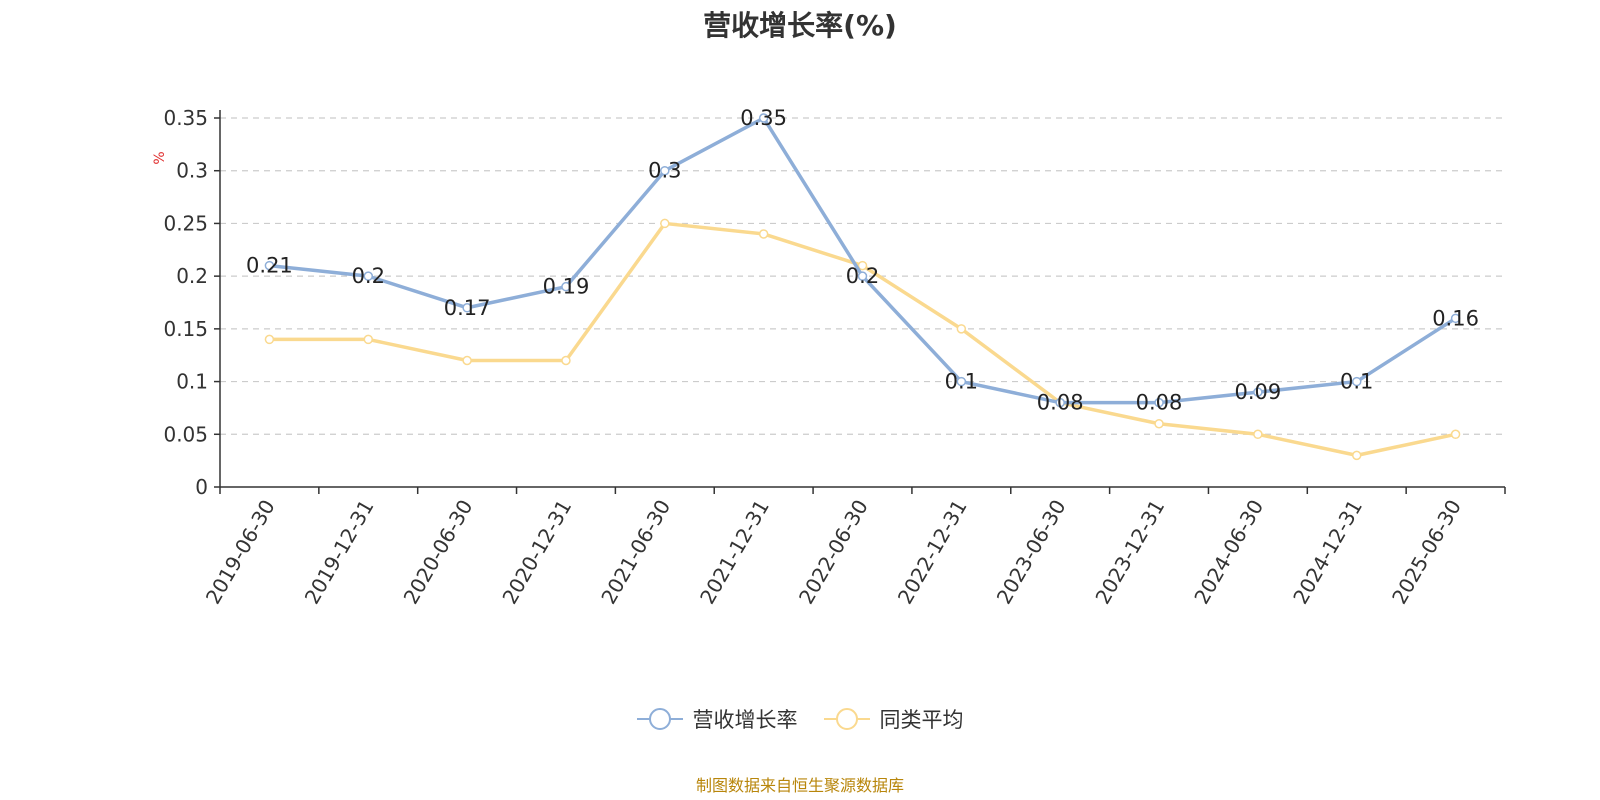 The image size is (1600, 800). I want to click on x-tick-label: 2024-06-30, so click(1228, 552).